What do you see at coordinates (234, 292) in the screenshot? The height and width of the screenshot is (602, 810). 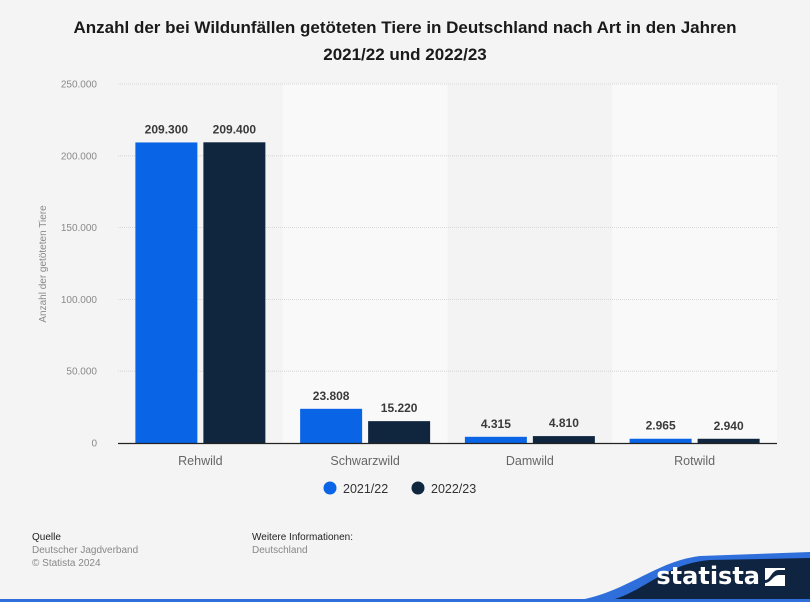 I see `bar-2022-23-rehwild` at bounding box center [234, 292].